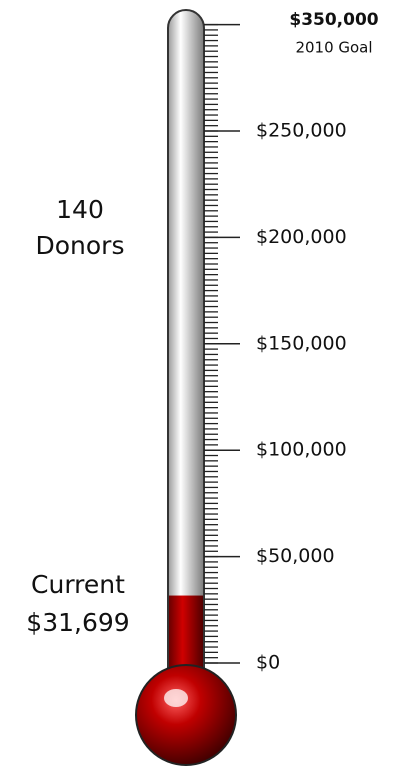 This screenshot has height=766, width=402. I want to click on y-tick-label: $250,000, so click(301, 131).